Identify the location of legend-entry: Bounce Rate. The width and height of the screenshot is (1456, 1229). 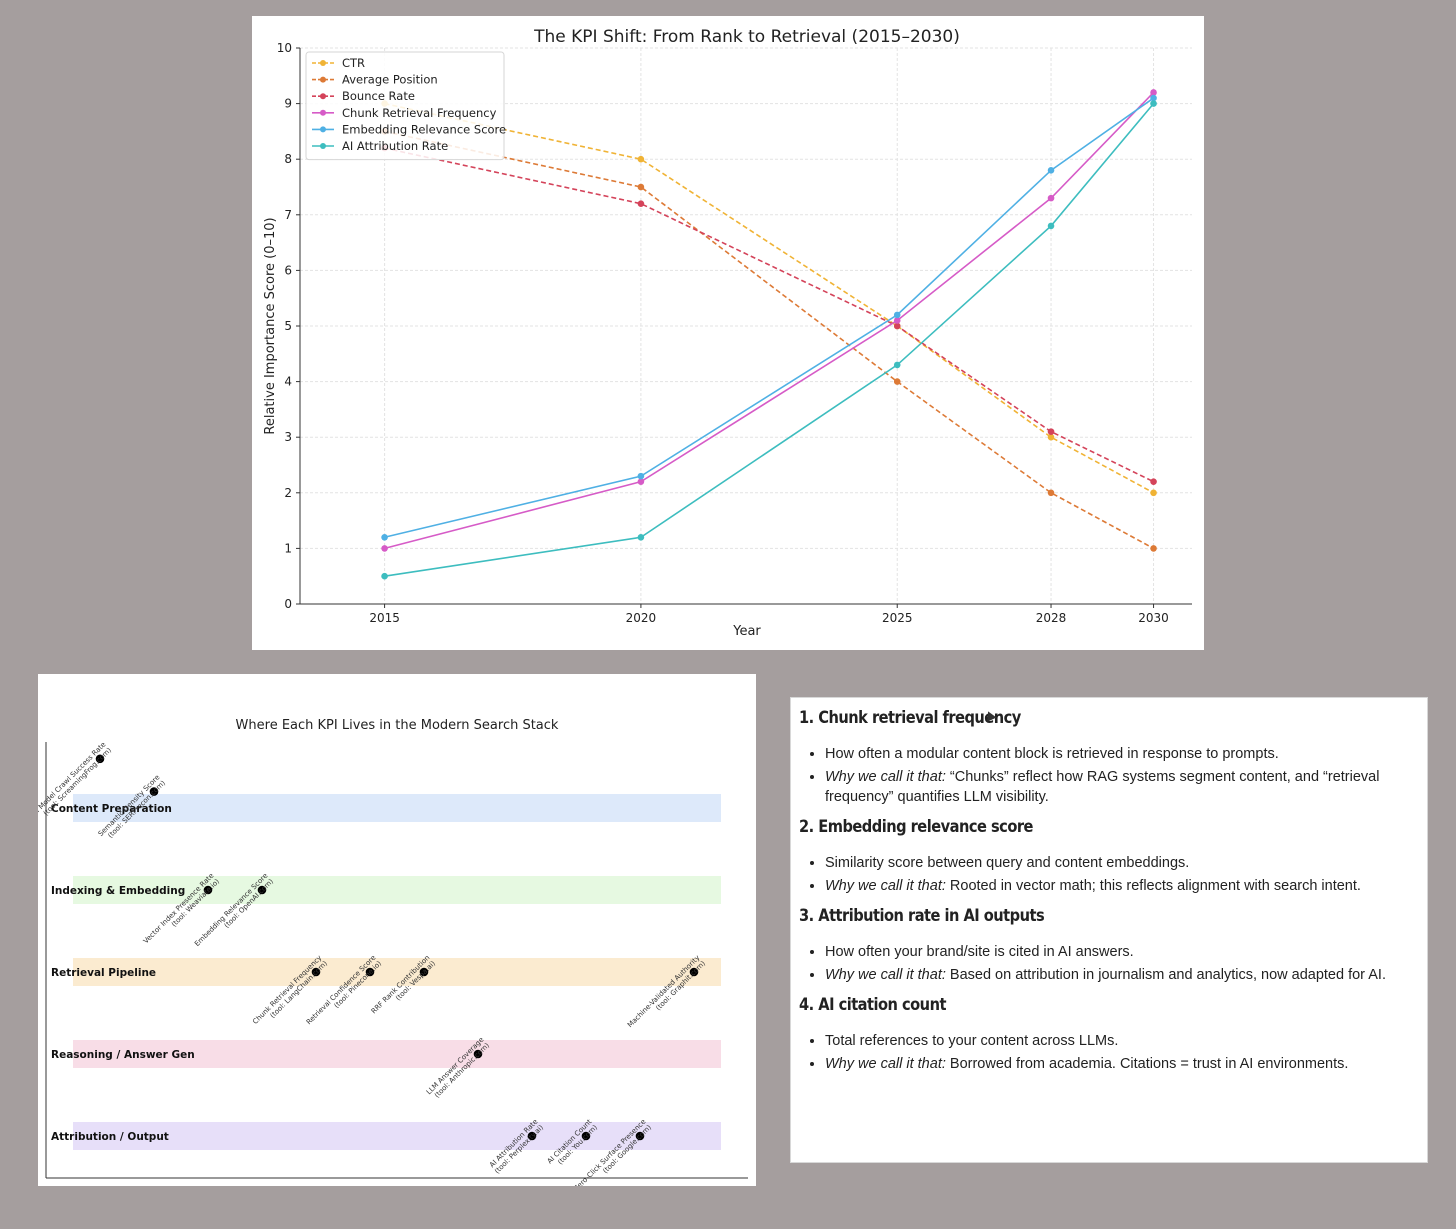
(378, 96).